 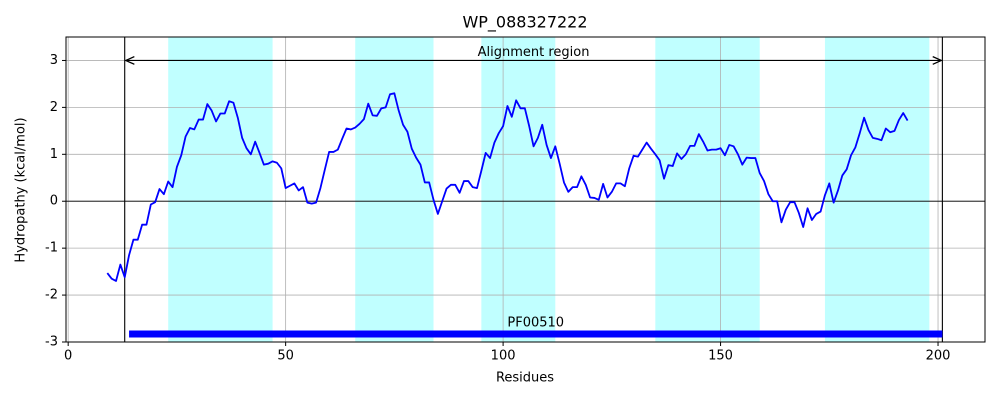 What do you see at coordinates (938, 356) in the screenshot?
I see `x-tick-label: 200` at bounding box center [938, 356].